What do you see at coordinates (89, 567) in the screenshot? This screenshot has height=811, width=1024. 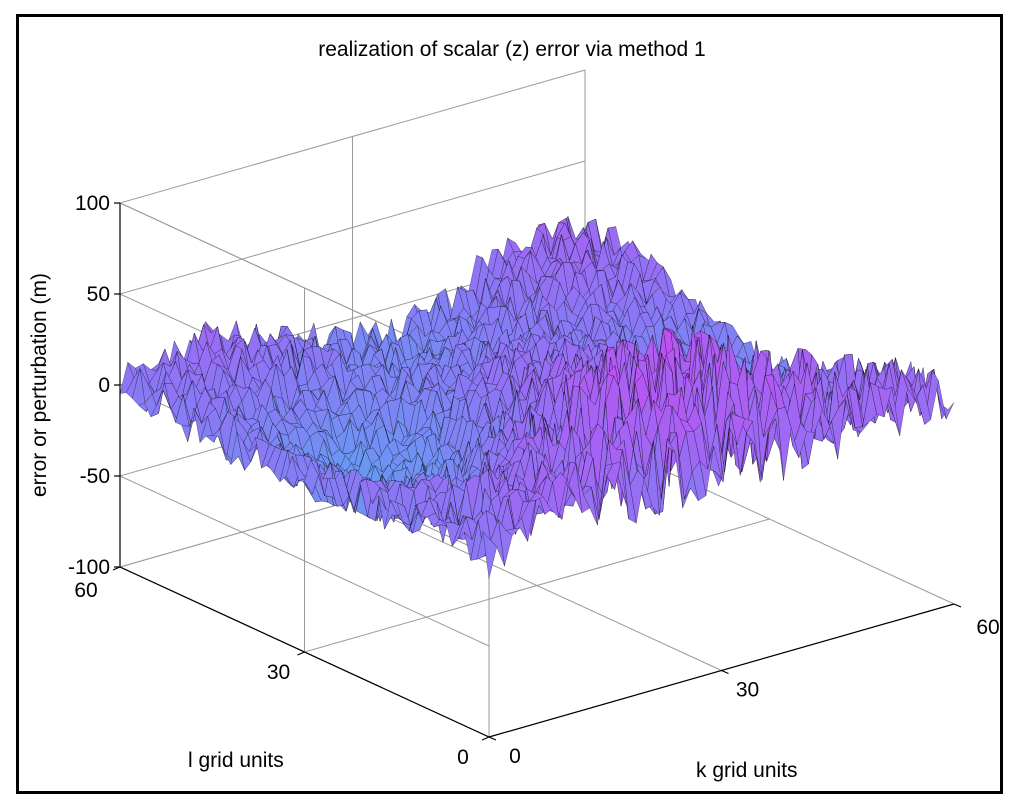 I see `z-tick-label: -100` at bounding box center [89, 567].